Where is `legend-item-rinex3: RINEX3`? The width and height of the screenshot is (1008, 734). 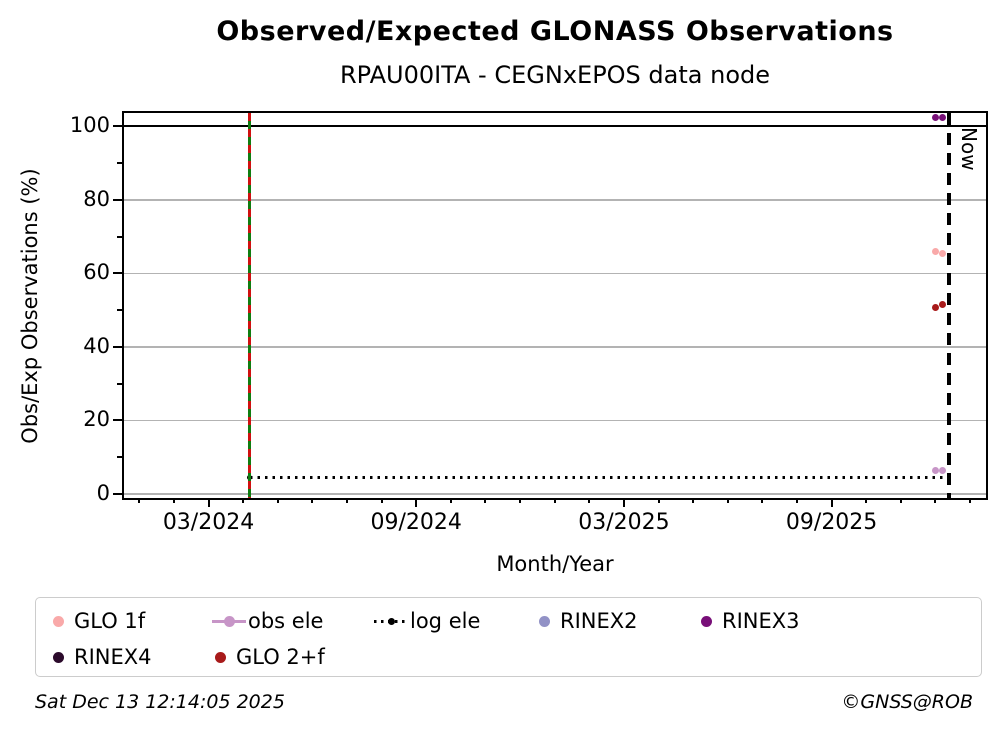 legend-item-rinex3: RINEX3 is located at coordinates (779, 621).